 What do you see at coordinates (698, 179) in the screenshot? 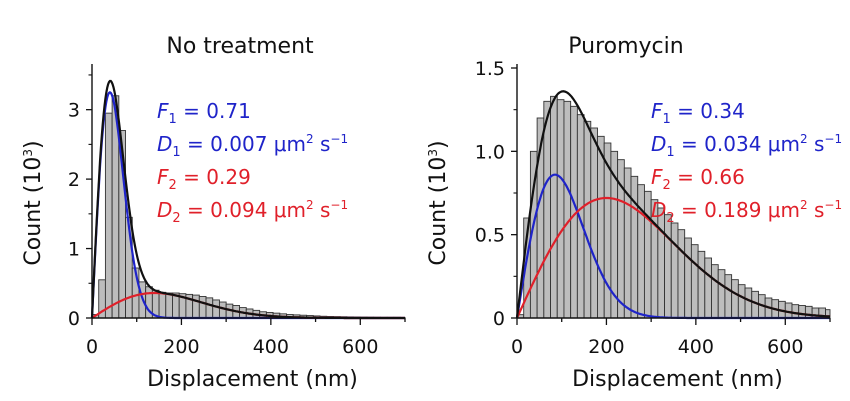
I see `fit-parameter-label: F2 = 0.66` at bounding box center [698, 179].